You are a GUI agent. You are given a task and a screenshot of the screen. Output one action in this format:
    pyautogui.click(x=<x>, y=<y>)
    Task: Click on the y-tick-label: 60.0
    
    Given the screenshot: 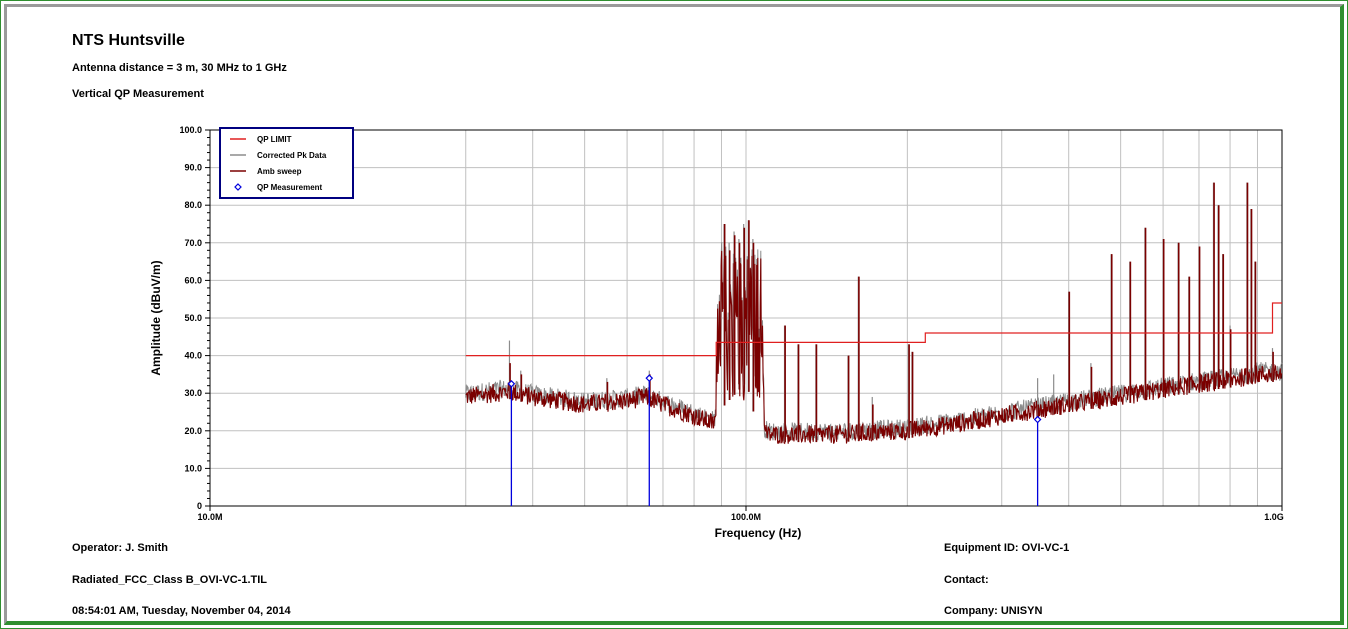 What is the action you would take?
    pyautogui.click(x=193, y=280)
    